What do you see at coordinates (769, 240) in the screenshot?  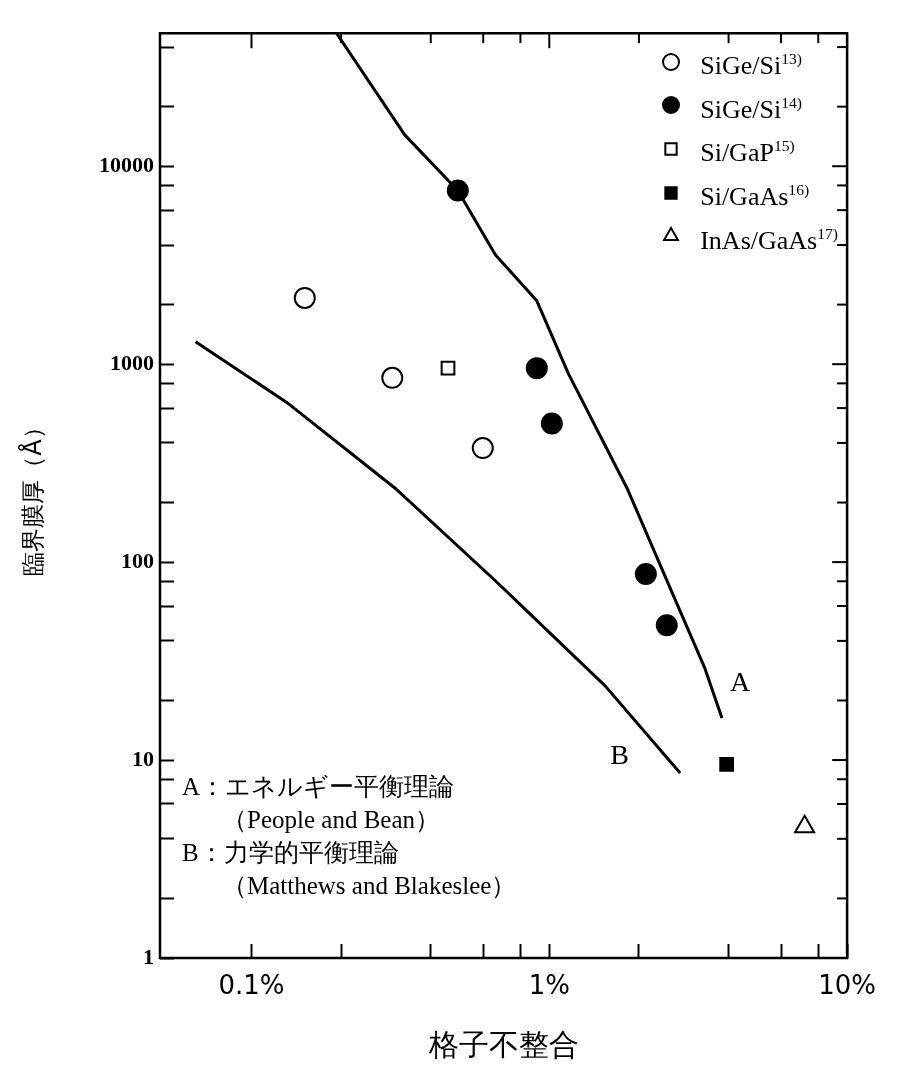 I see `legend-label: InAs/GaAs$^{17)}$` at bounding box center [769, 240].